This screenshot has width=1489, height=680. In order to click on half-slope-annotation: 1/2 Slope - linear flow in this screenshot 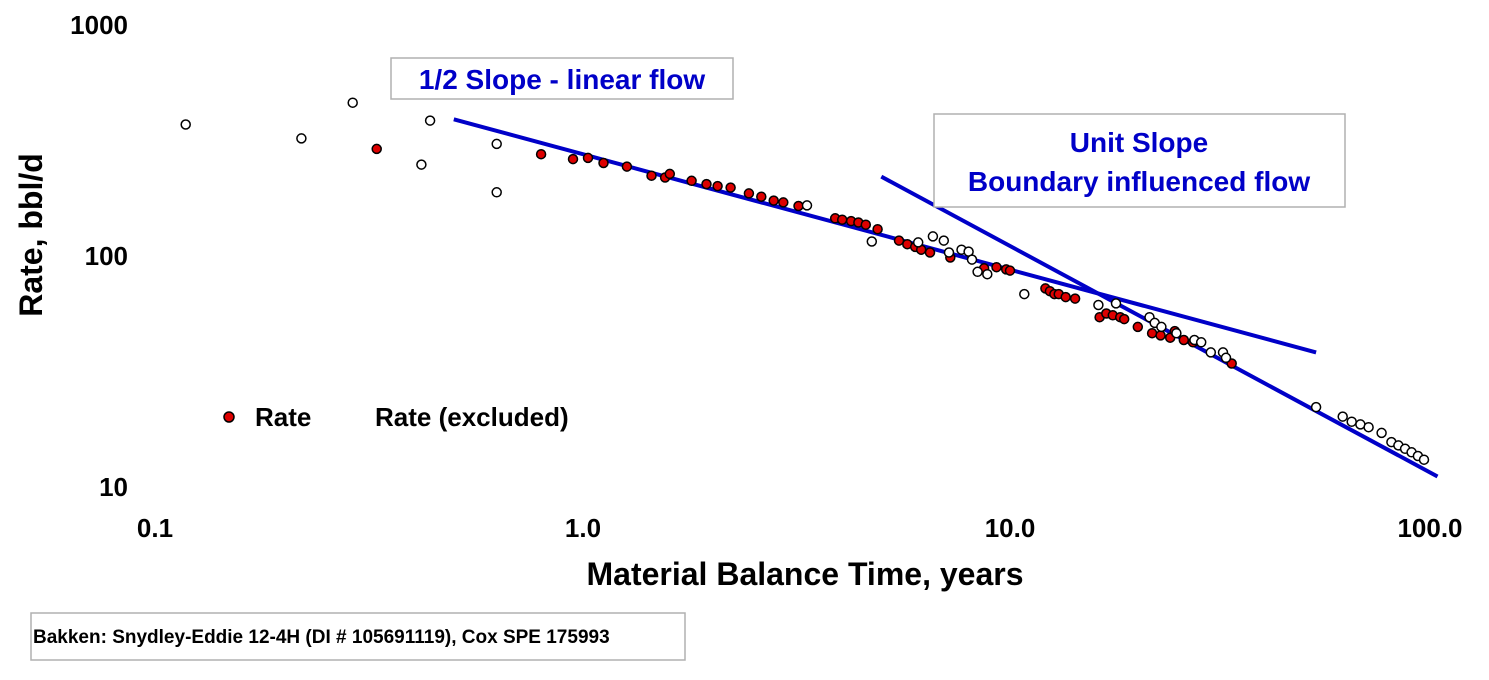, I will do `click(562, 79)`.